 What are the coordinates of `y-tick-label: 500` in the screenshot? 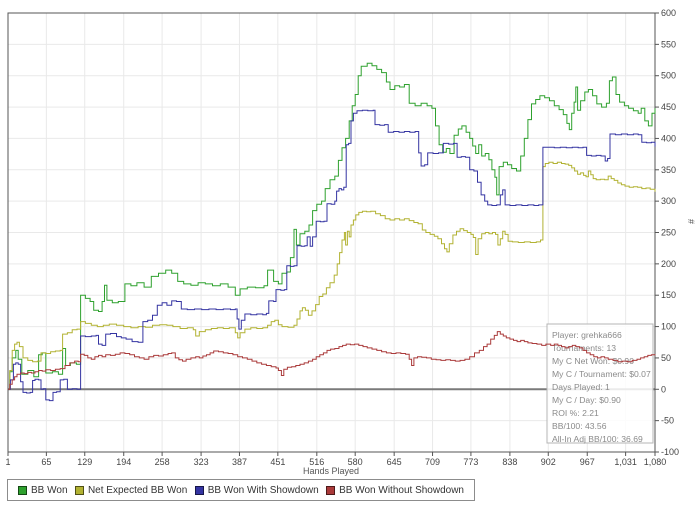 It's located at (668, 76).